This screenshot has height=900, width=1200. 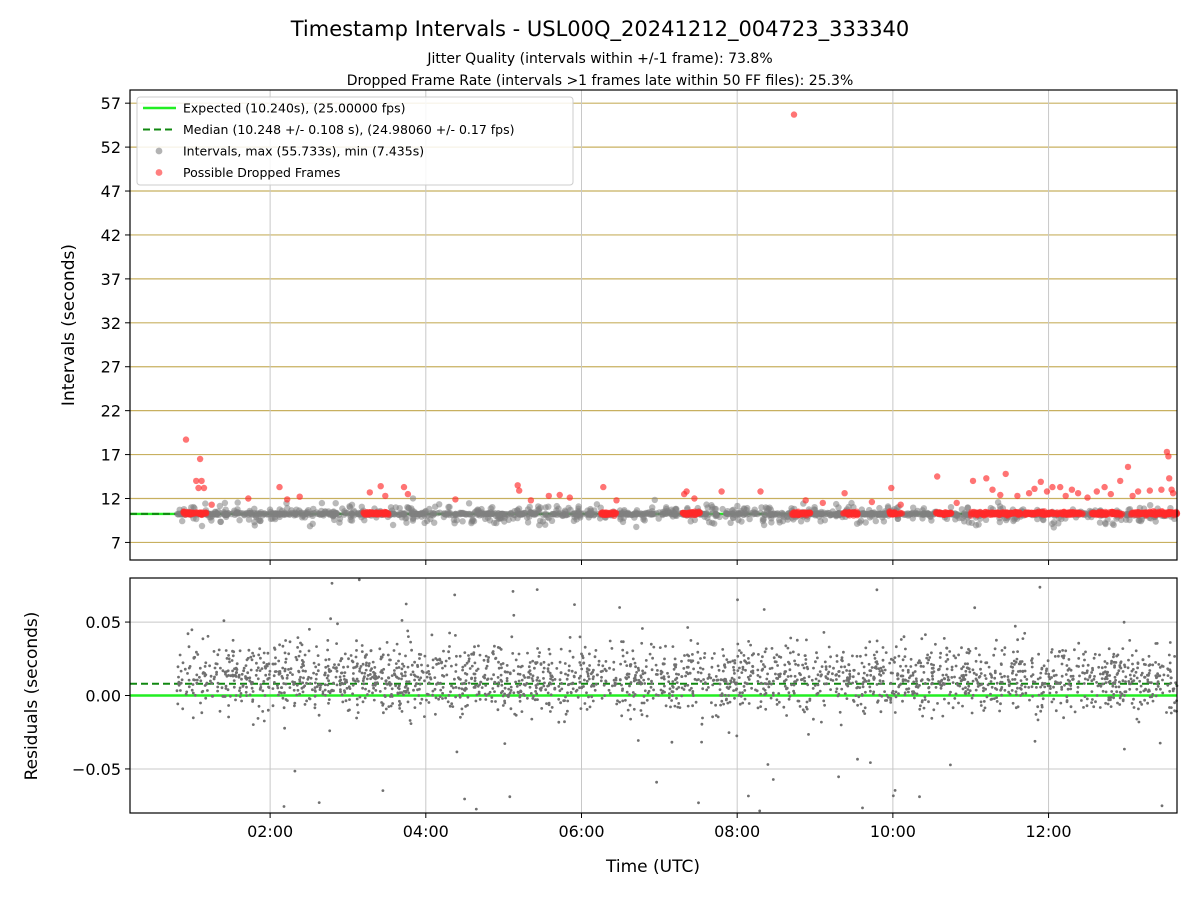 I want to click on bottom-y-axis-label: Residuals (seconds), so click(x=32, y=696).